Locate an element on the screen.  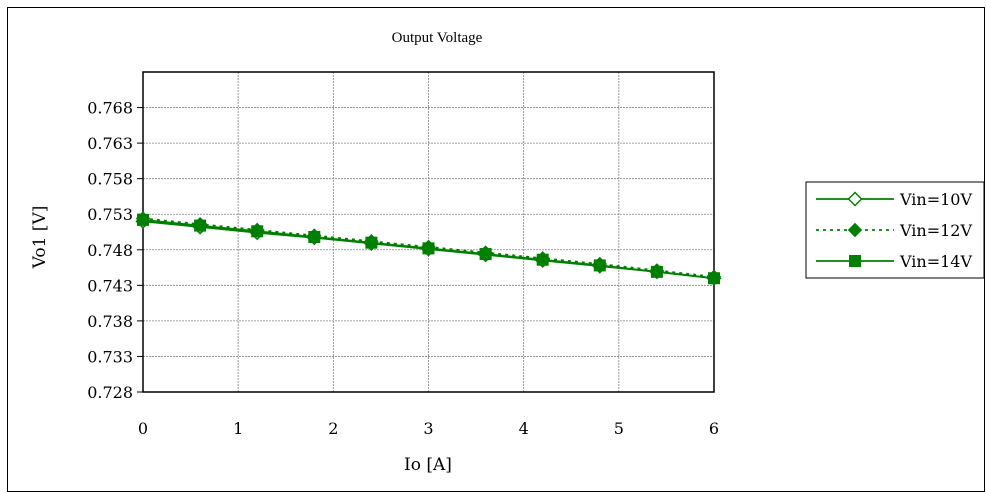
legend-label: Vin=10V is located at coordinates (935, 199).